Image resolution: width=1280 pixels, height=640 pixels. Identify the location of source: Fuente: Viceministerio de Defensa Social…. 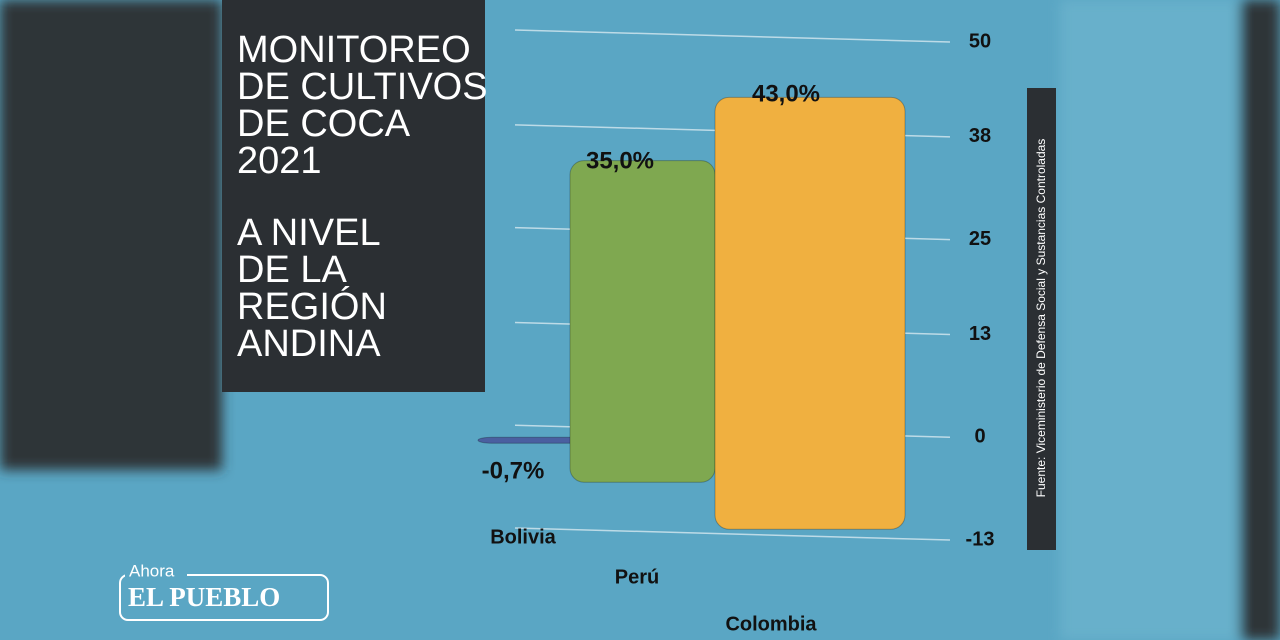
(1041, 318).